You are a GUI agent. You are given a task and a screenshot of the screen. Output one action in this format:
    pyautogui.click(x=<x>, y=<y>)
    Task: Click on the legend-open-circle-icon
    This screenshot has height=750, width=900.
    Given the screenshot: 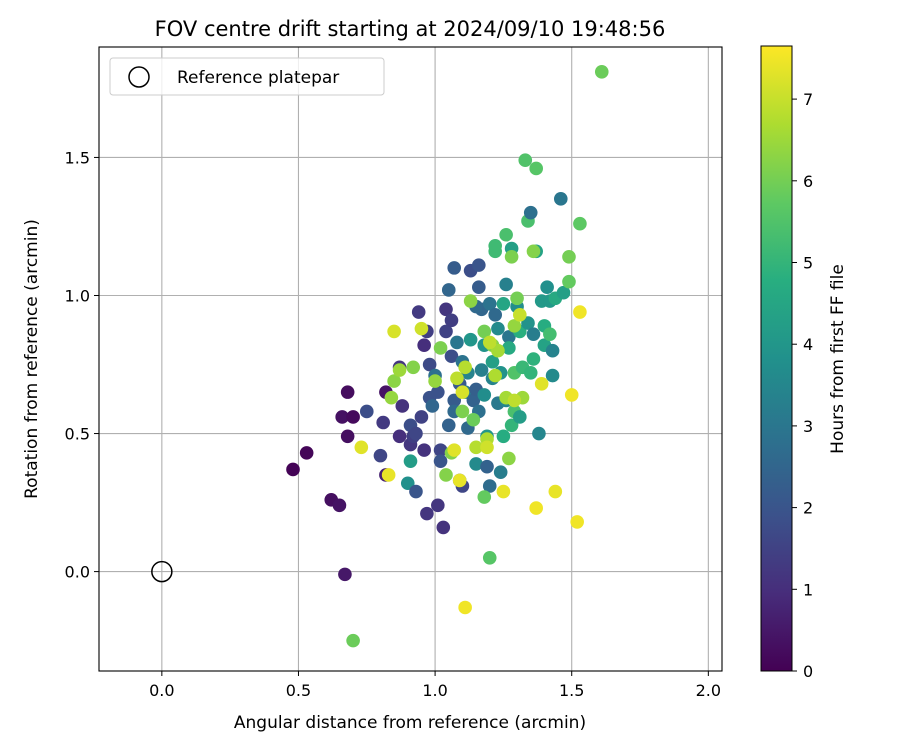 What is the action you would take?
    pyautogui.click(x=139, y=77)
    